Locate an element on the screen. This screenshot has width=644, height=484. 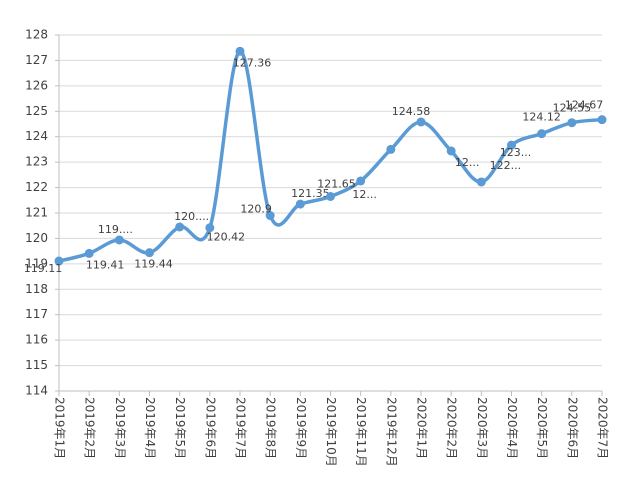
x-tick-label: 2019年7月 is located at coordinates (241, 428).